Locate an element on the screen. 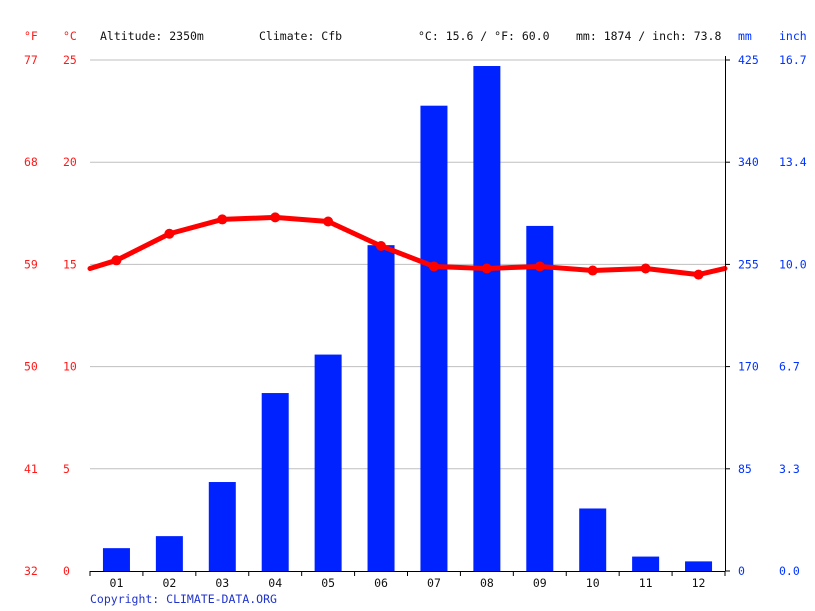 Image resolution: width=815 pixels, height=611 pixels. temperature-polyline is located at coordinates (407, 246).